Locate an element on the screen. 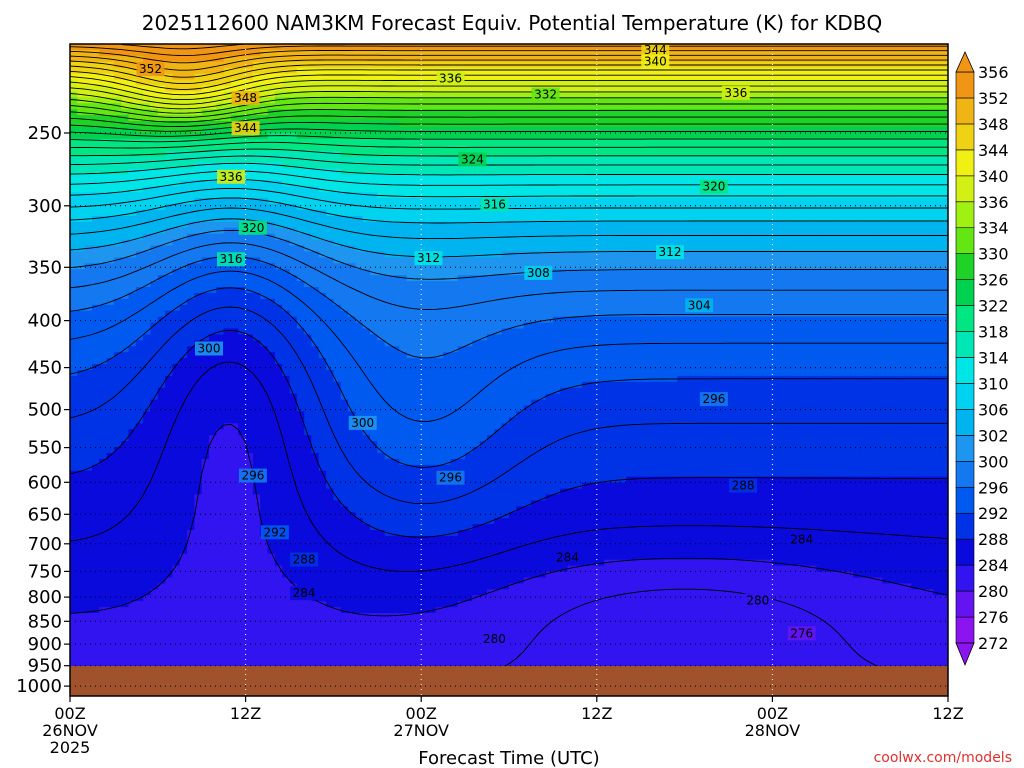  contour-label: 284 is located at coordinates (801, 539).